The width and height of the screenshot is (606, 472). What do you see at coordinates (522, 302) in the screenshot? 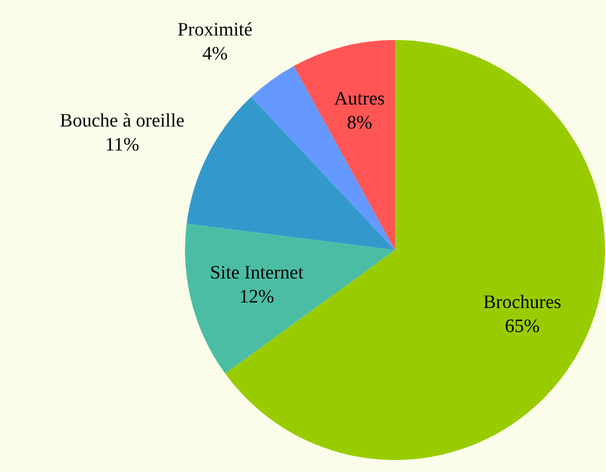
I see `slice-label: Brochures` at bounding box center [522, 302].